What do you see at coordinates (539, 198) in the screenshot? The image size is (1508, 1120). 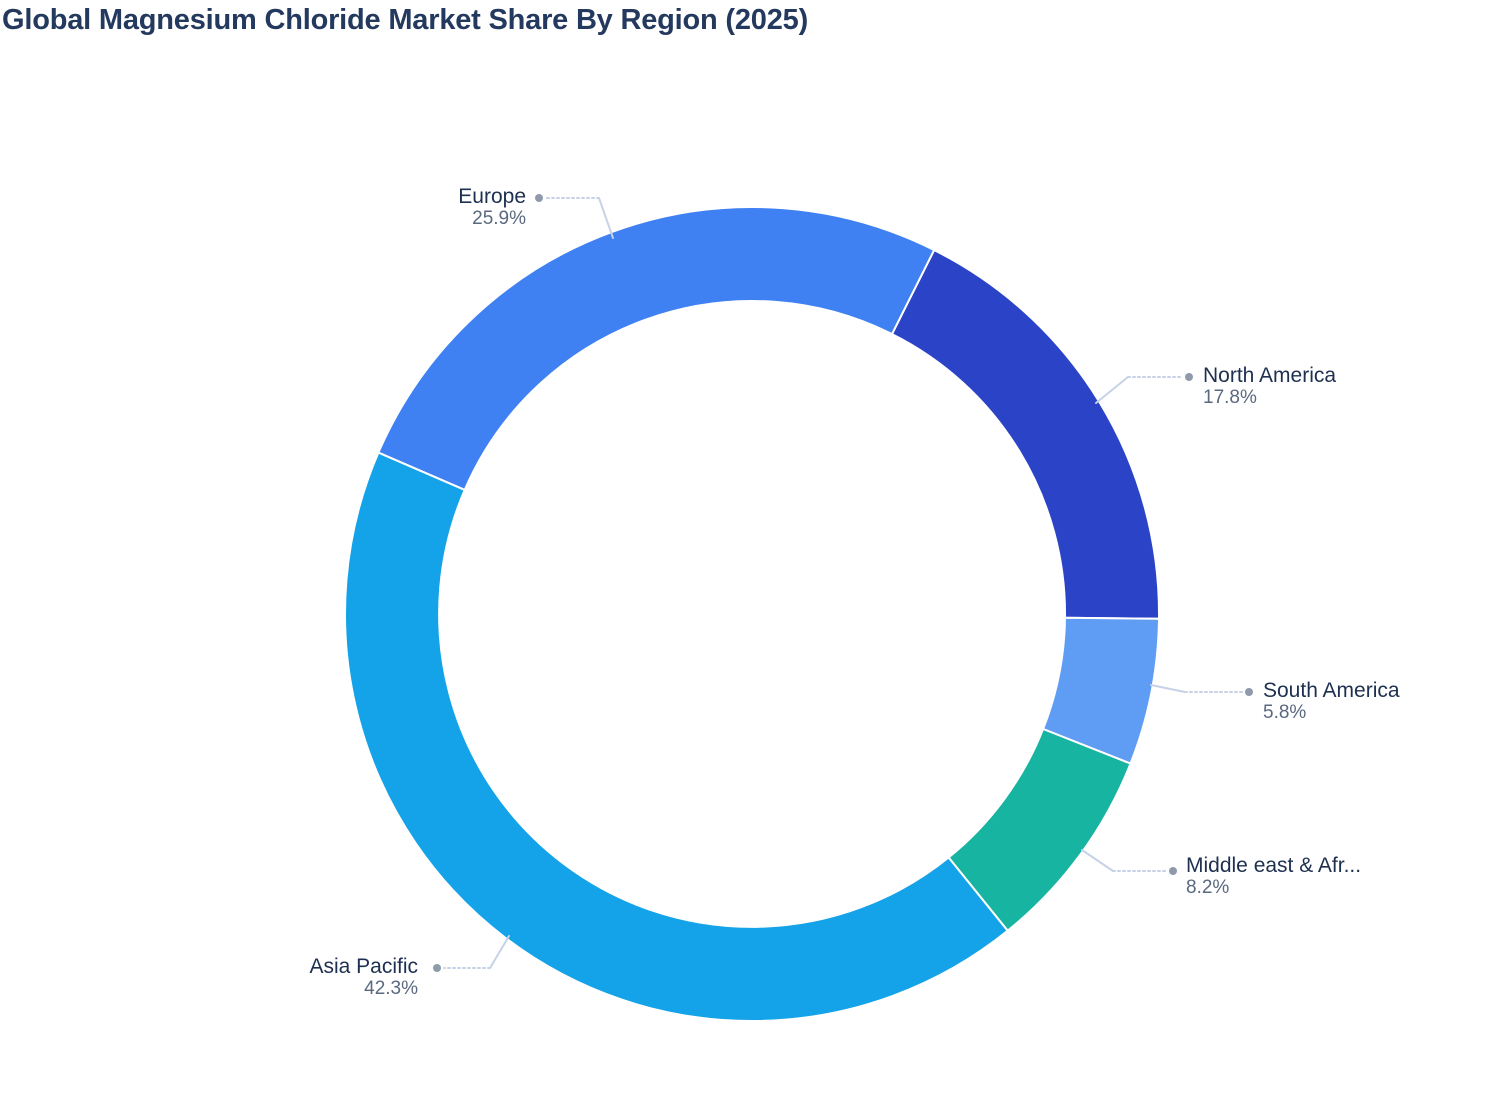 I see `leader-dot-europe` at bounding box center [539, 198].